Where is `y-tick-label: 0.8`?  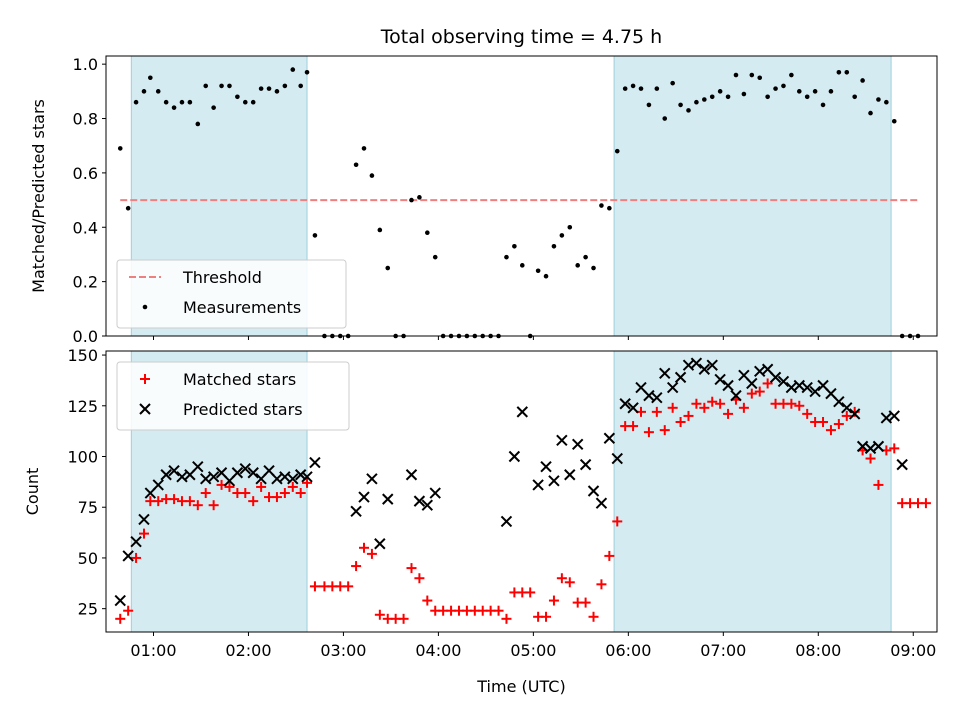 y-tick-label: 0.8 is located at coordinates (85, 119).